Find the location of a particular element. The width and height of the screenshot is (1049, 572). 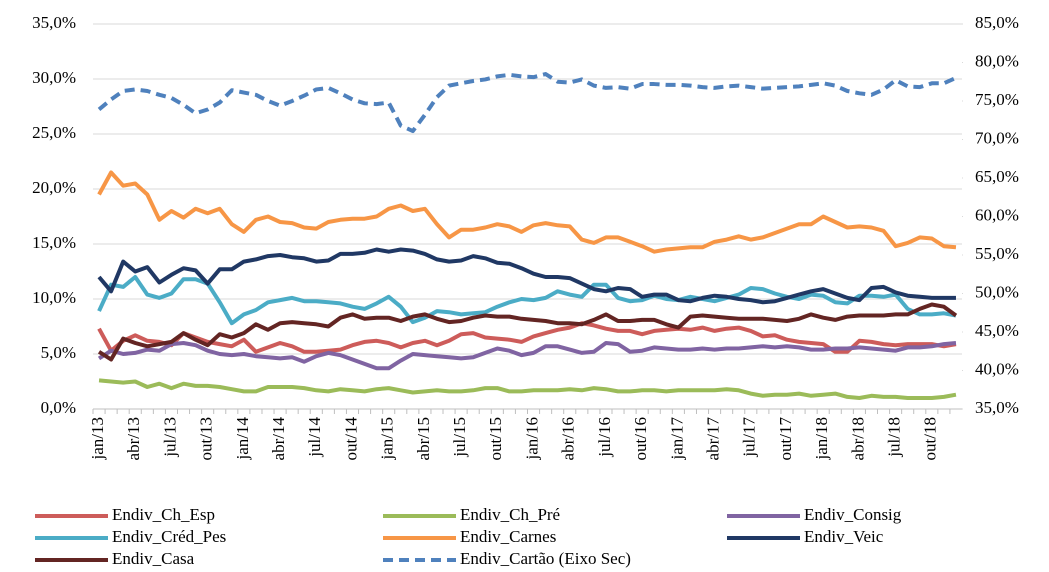

x-tick-label: jan/13 is located at coordinates (97, 439).